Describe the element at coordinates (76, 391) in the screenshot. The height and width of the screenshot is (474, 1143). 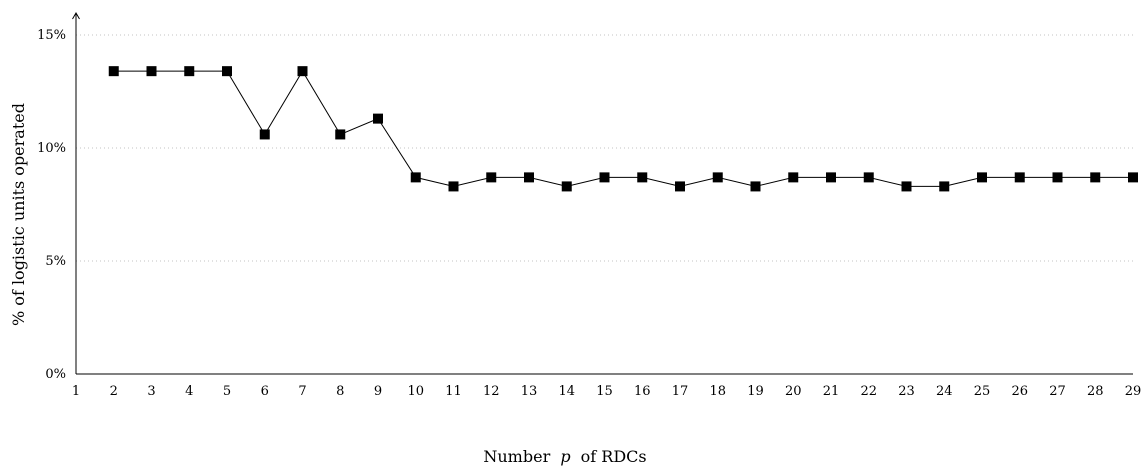
I see `x-tick-label: 1` at that location.